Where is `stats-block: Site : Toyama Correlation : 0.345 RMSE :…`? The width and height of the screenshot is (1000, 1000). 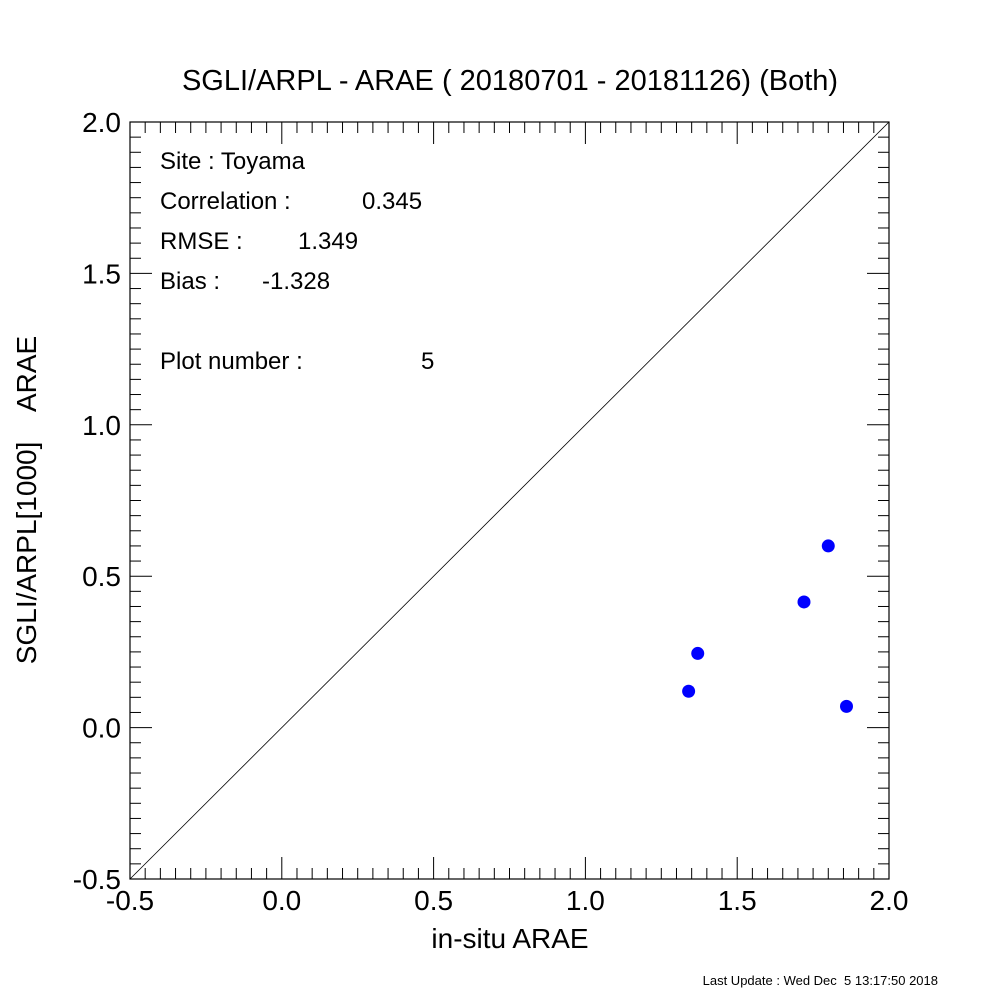
stats-block: Site : Toyama Correlation : 0.345 RMSE :… is located at coordinates (297, 261).